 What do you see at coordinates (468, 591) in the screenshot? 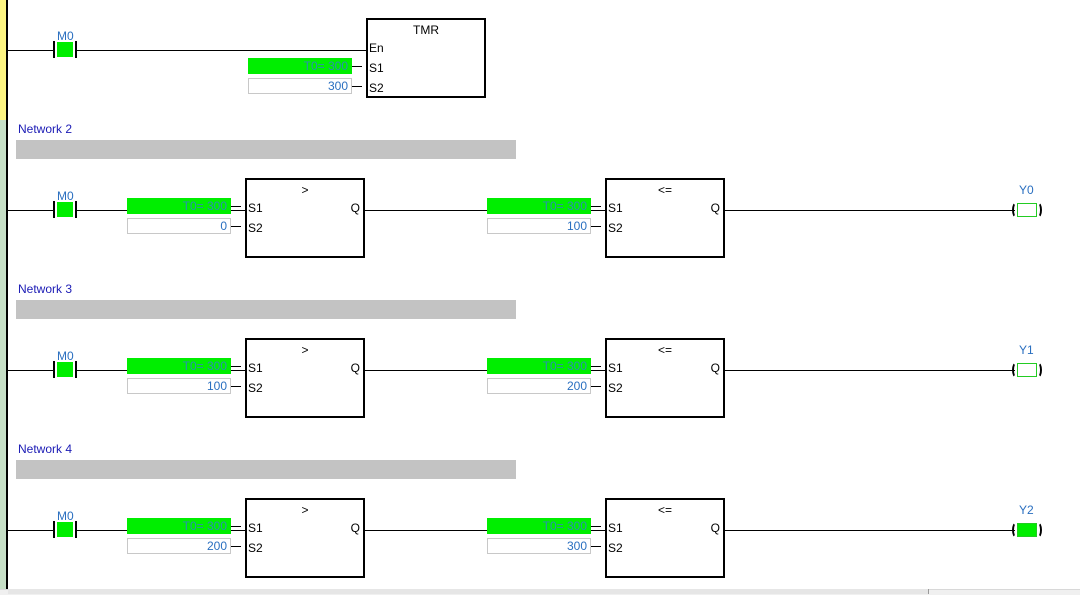
I see `scrollbar-thumb` at bounding box center [468, 591].